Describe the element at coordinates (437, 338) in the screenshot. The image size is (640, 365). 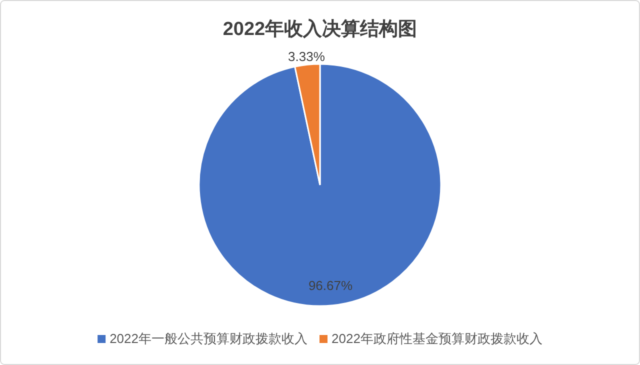
I see `legend-label: 2022年政府性基金预算财政拨款收入` at that location.